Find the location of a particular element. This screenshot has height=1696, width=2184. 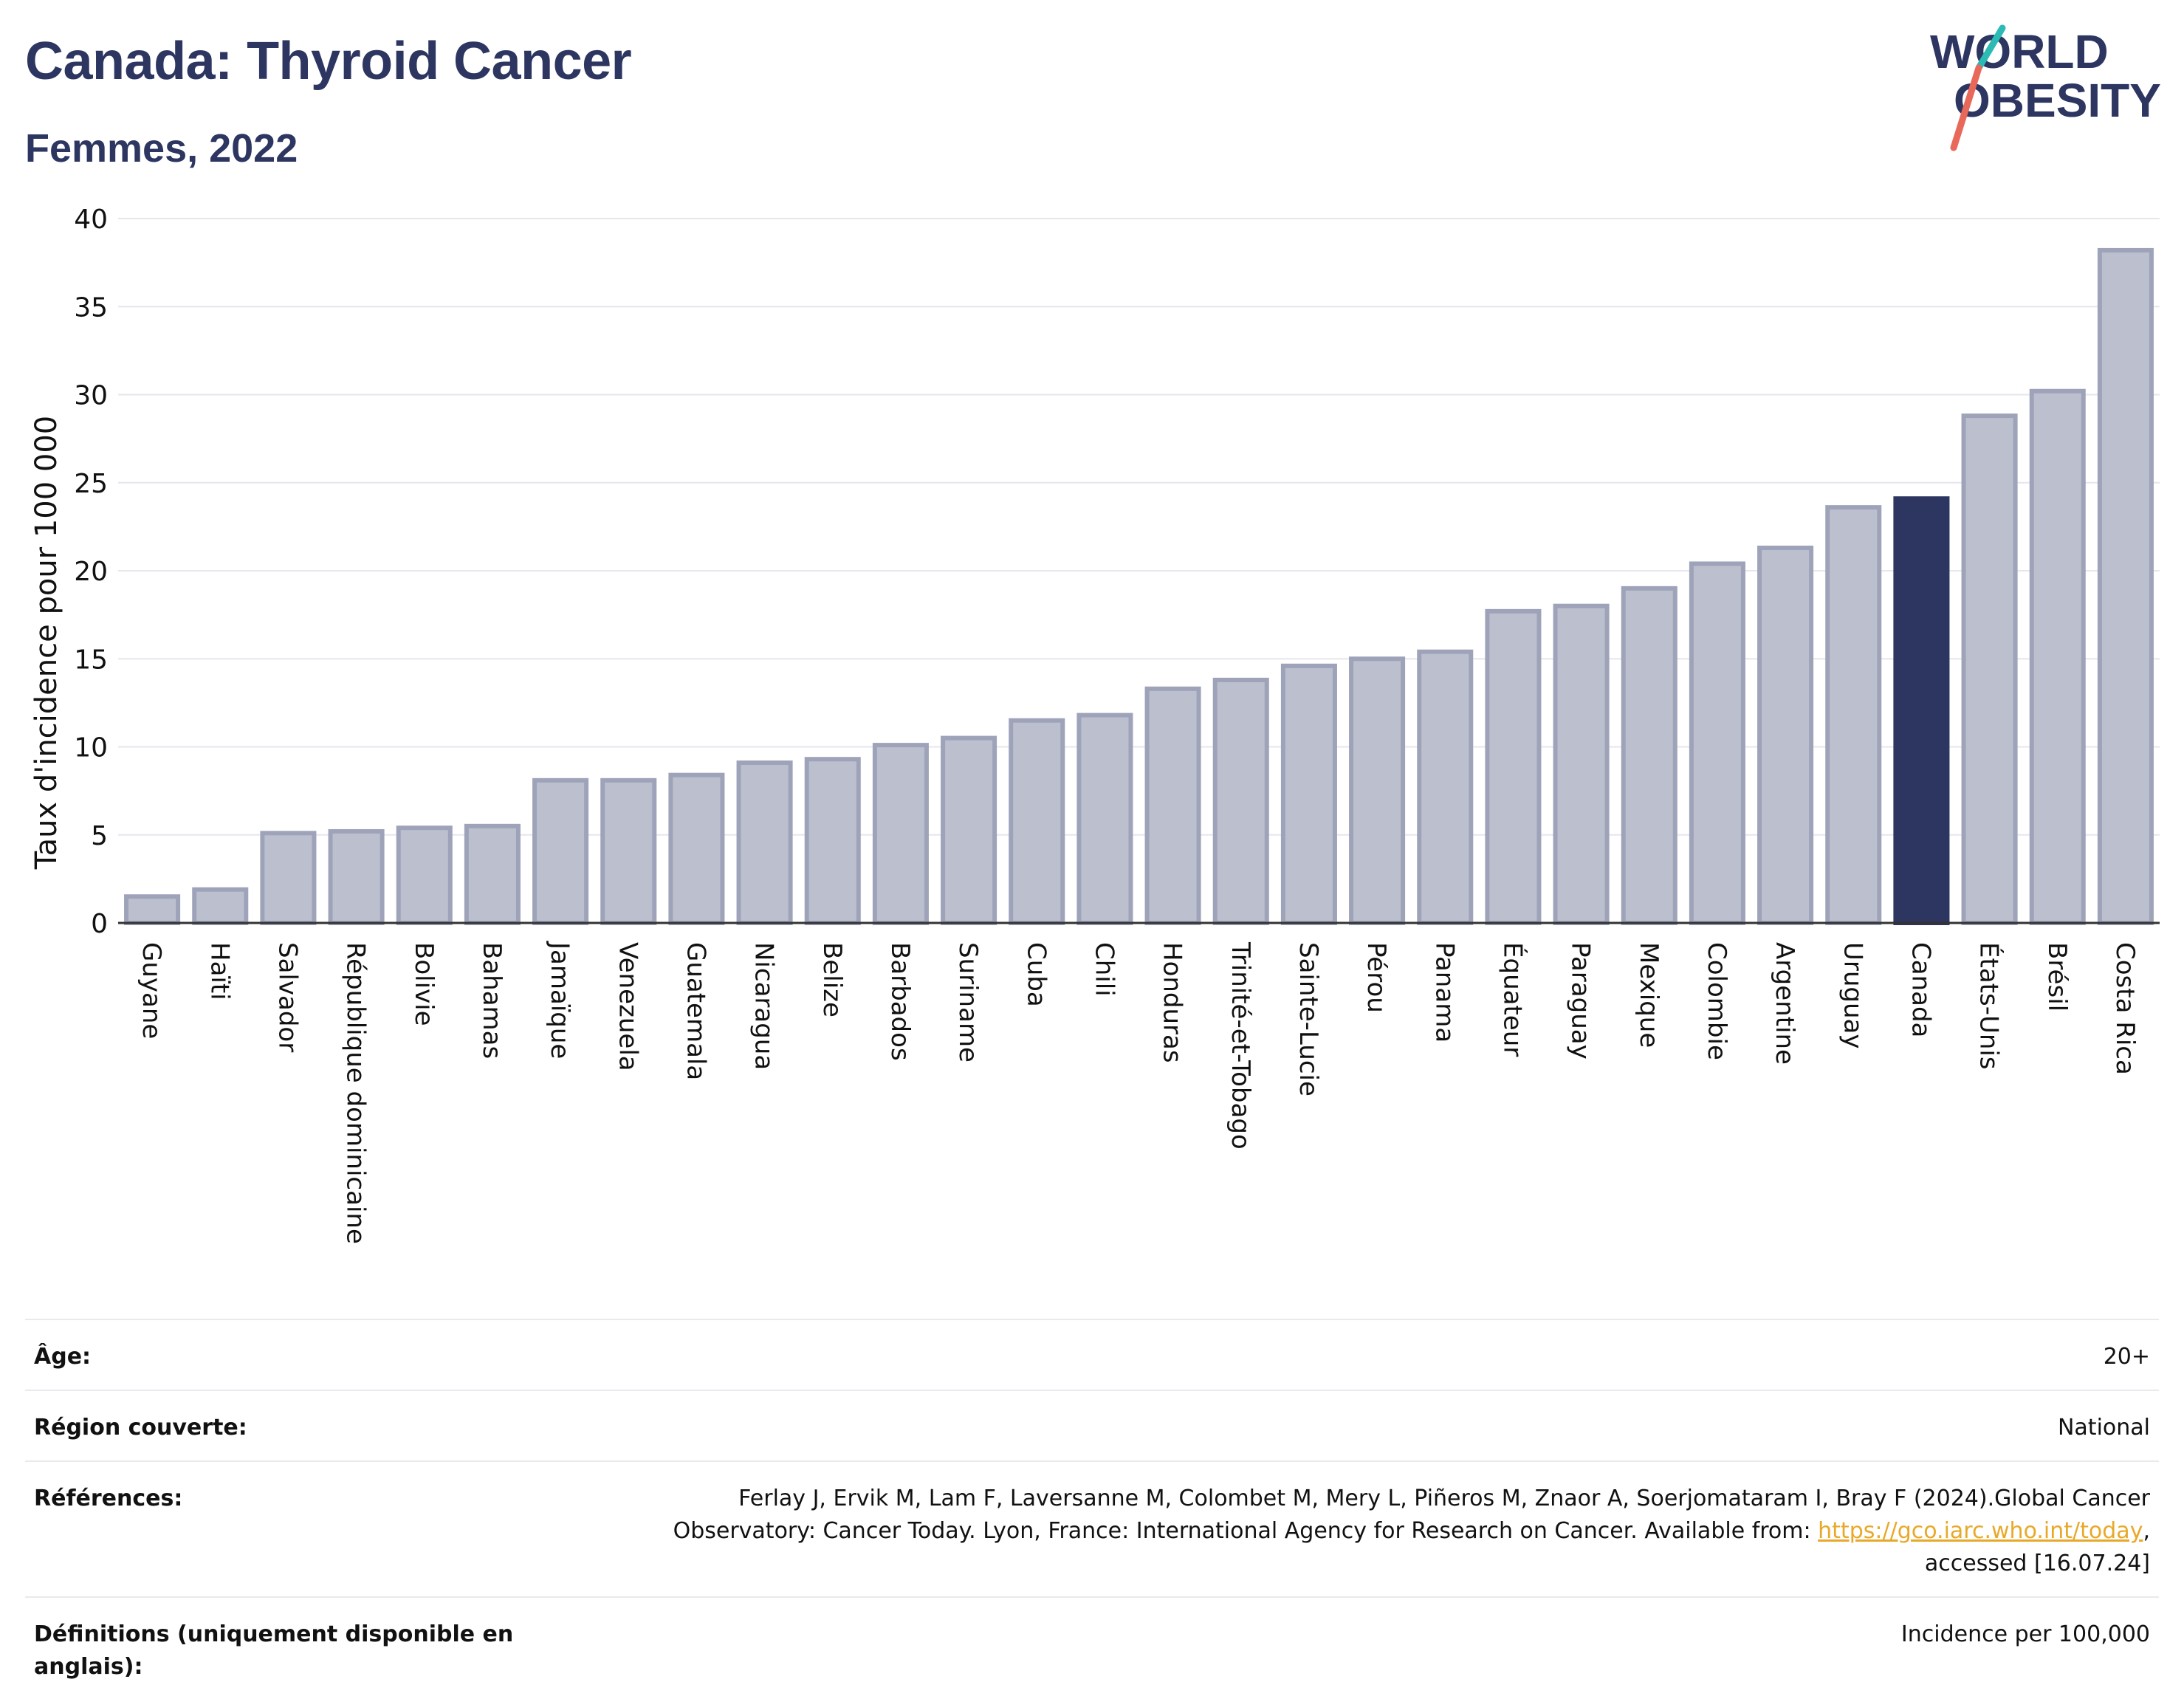

info-row-age: Âge: 20+ is located at coordinates (1092, 1354).